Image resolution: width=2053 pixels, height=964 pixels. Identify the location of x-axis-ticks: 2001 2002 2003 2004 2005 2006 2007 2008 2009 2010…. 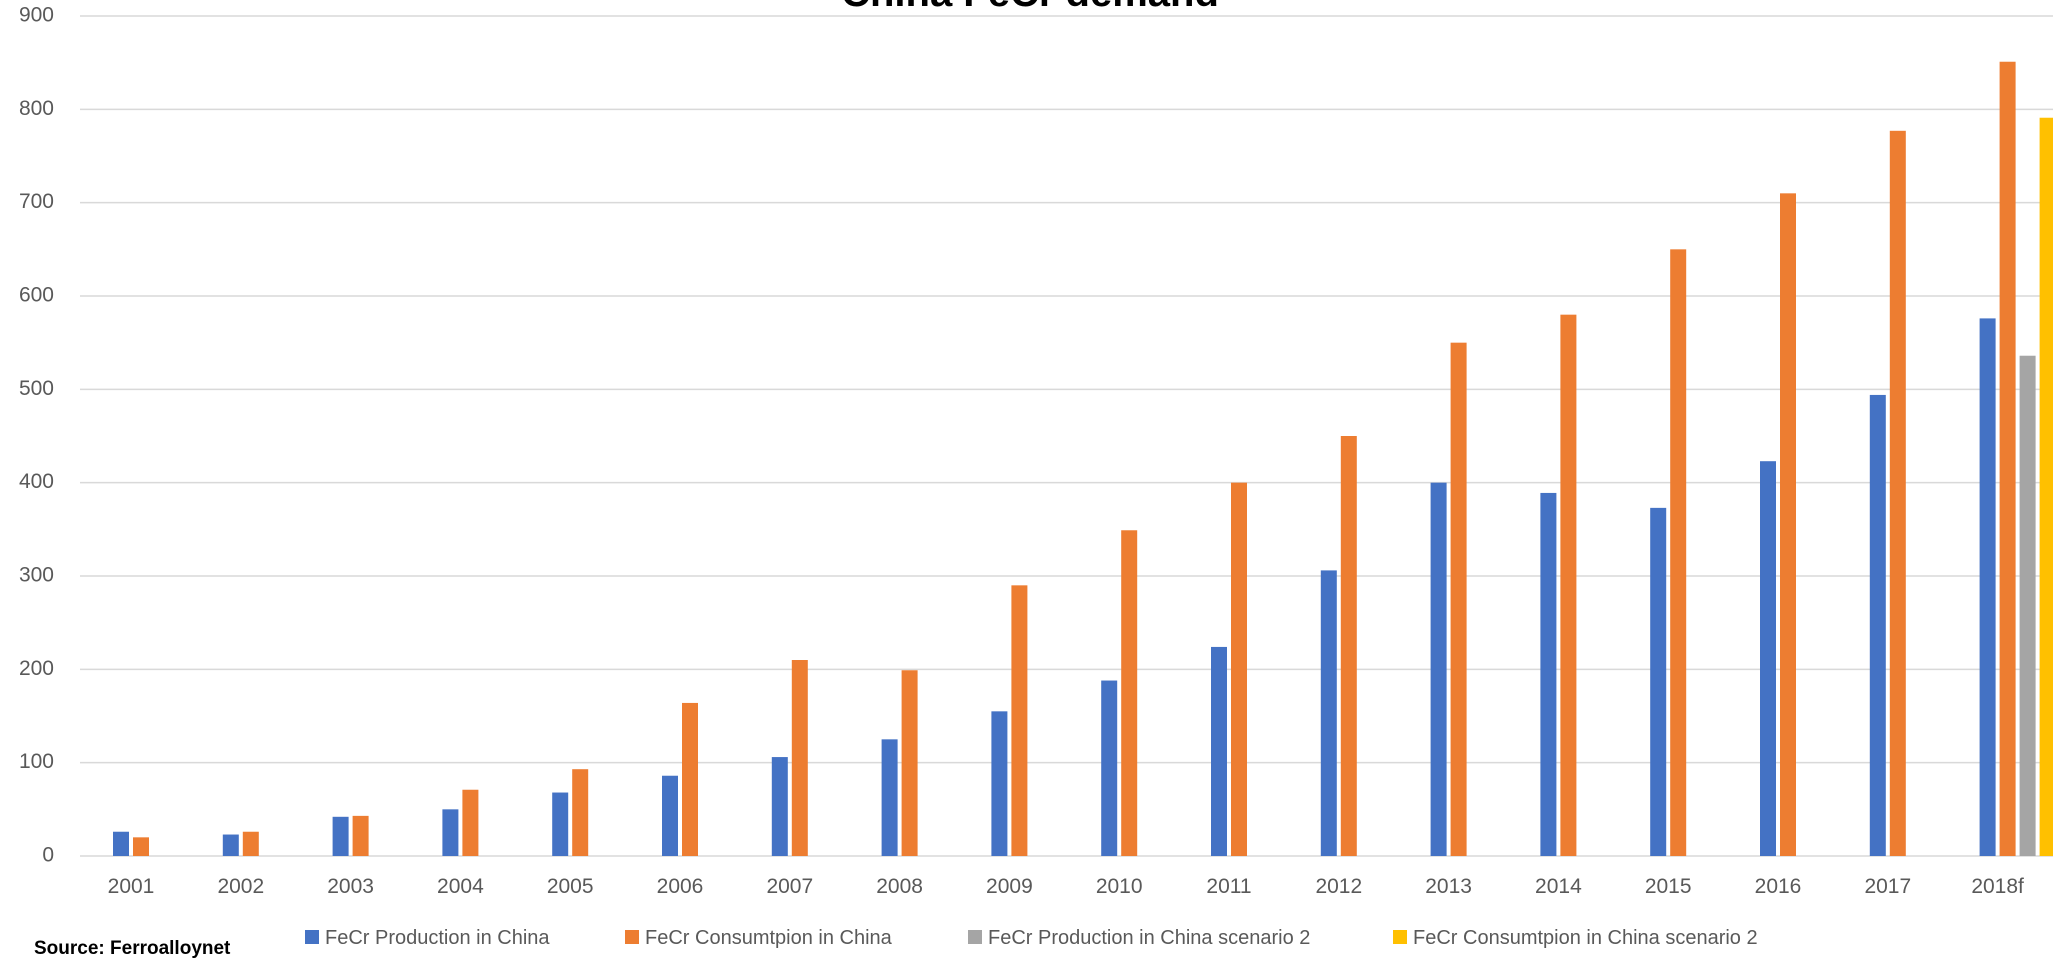
(1066, 886).